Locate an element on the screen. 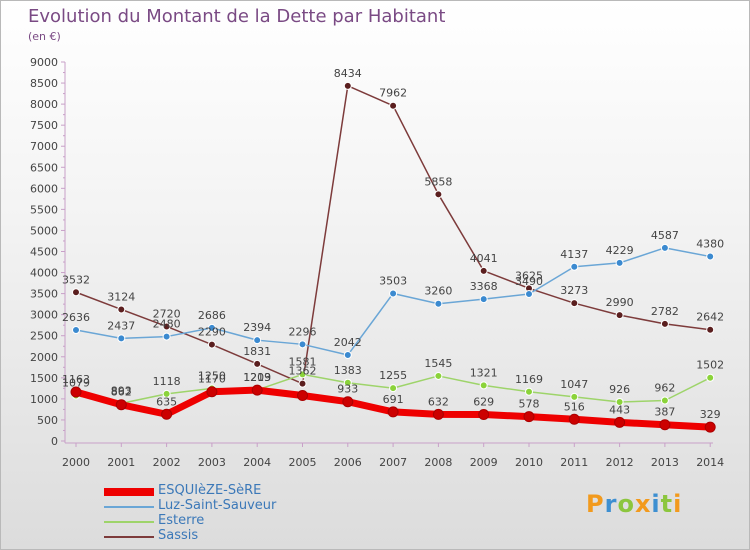 The image size is (750, 550). data-label: 4380 is located at coordinates (710, 244).